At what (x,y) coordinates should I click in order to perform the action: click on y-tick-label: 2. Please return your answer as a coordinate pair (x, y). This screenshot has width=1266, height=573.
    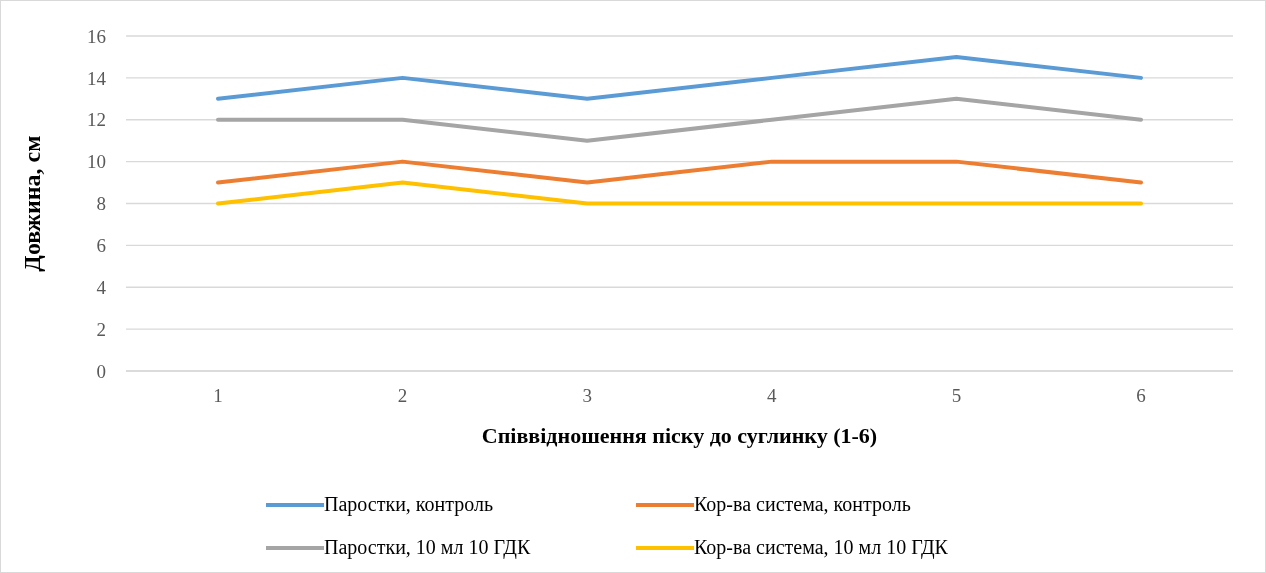
    Looking at the image, I should click on (101, 329).